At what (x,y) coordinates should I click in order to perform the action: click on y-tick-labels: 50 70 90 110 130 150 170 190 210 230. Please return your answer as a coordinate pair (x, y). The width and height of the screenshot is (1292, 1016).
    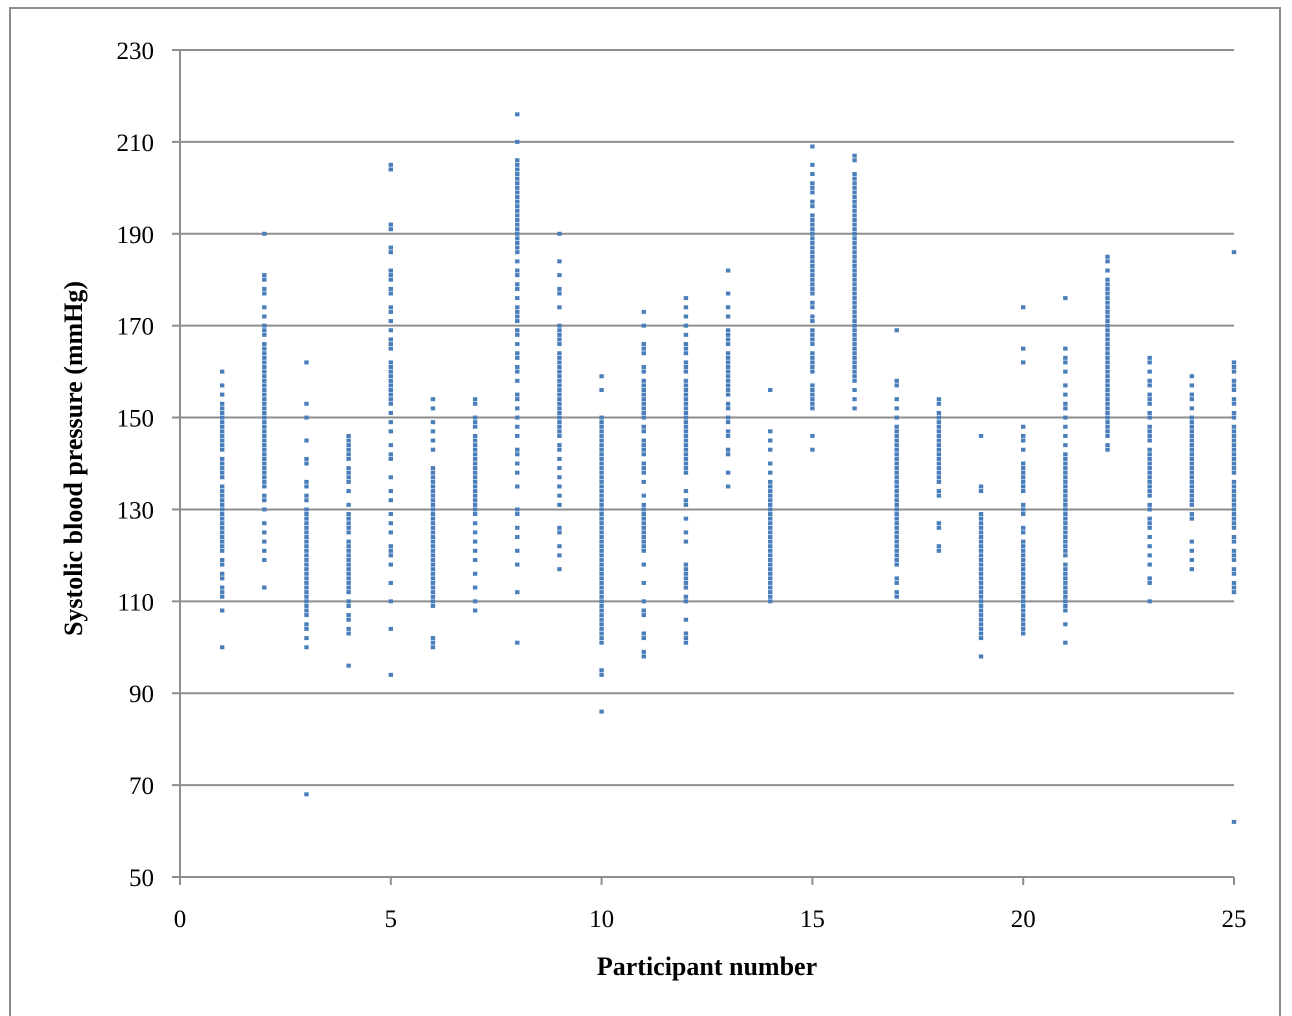
    Looking at the image, I should click on (136, 465).